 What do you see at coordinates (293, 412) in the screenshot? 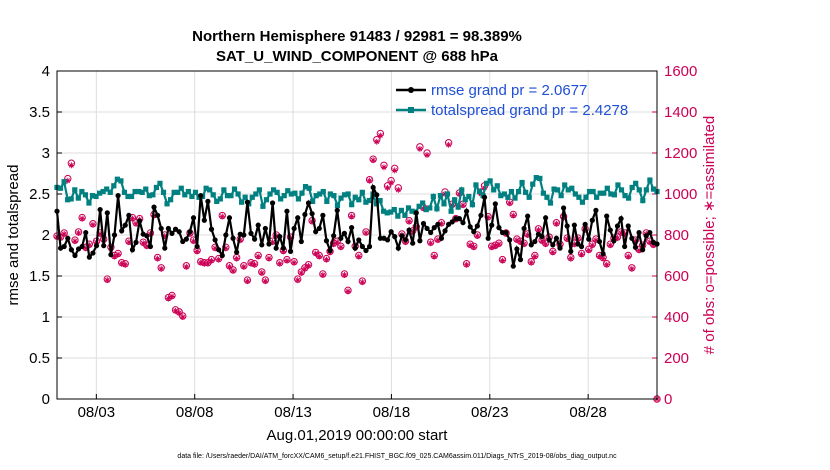
I see `x-tick-label: 08/13` at bounding box center [293, 412].